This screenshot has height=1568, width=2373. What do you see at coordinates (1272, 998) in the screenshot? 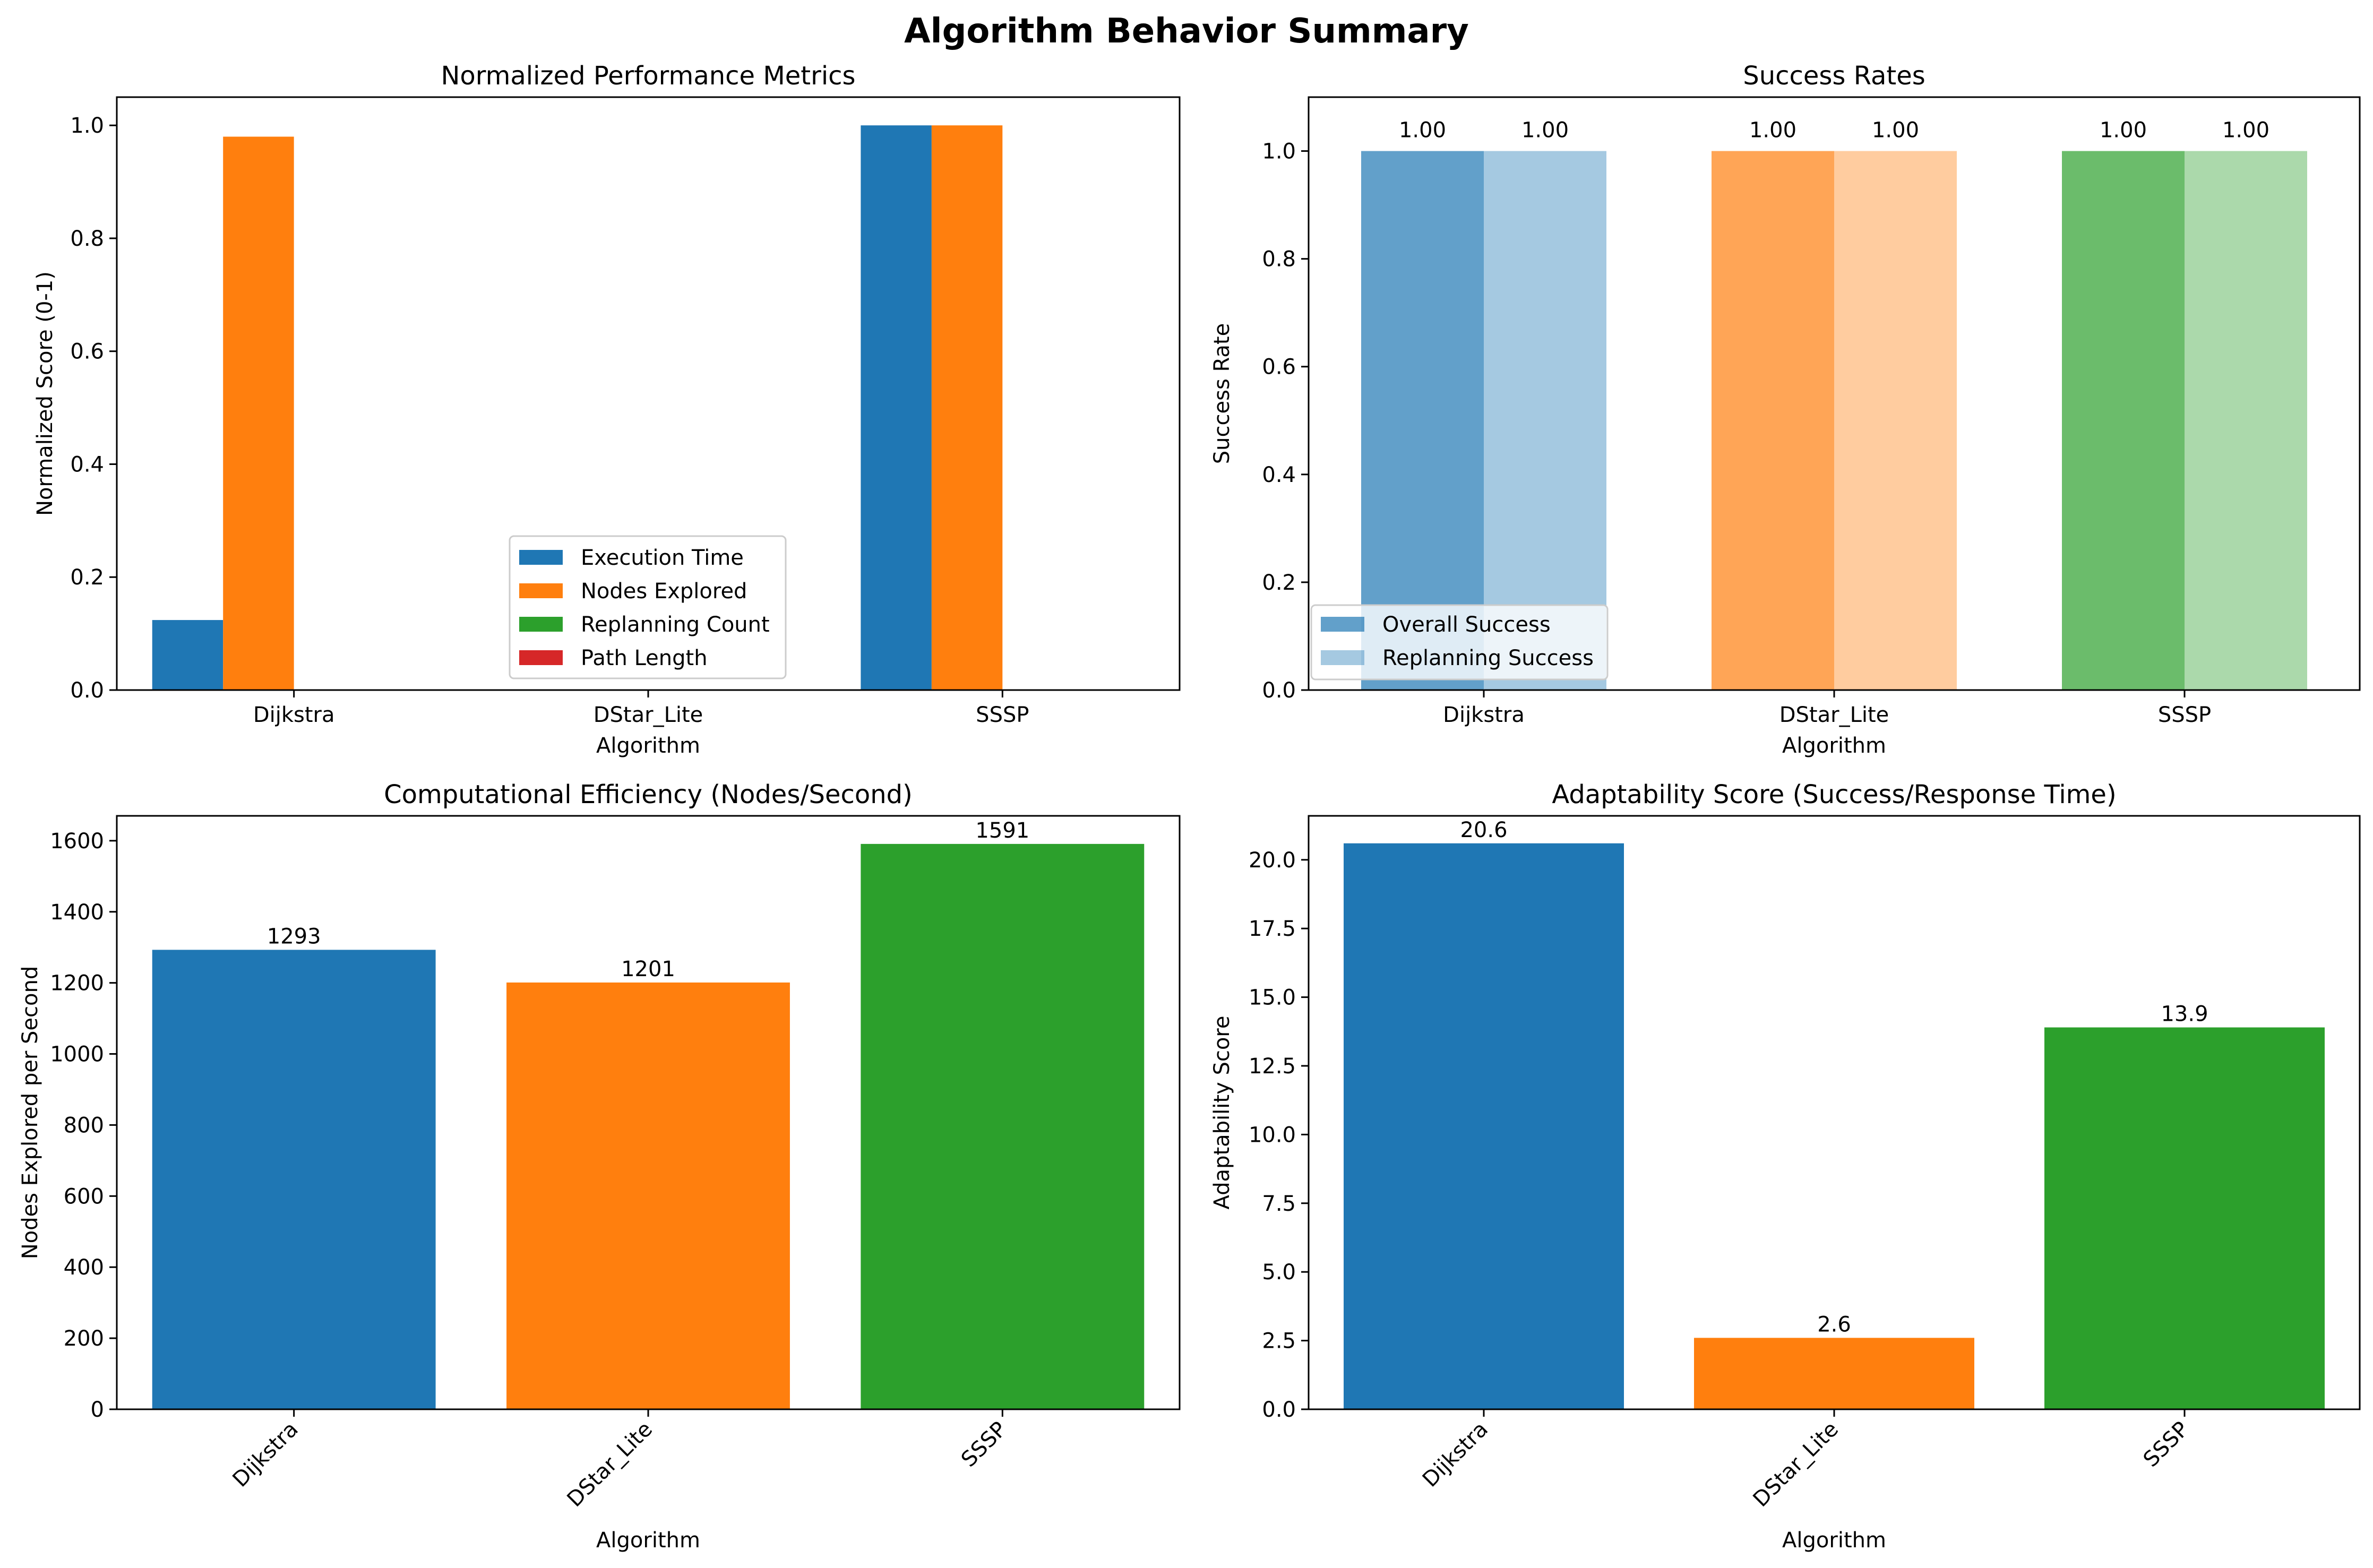
I see `y-tick-label: 15.0` at bounding box center [1272, 998].